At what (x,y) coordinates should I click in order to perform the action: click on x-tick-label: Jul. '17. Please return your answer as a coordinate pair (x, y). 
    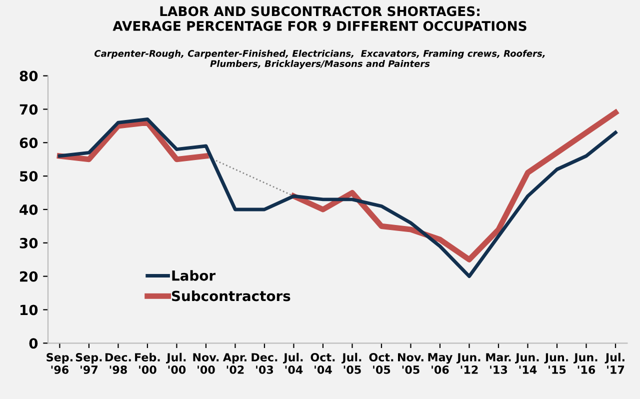
    Looking at the image, I should click on (614, 363).